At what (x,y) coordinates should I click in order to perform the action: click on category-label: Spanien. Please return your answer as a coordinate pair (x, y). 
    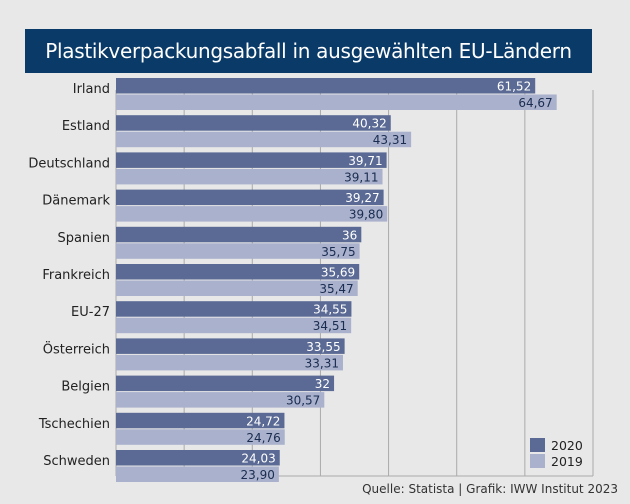
    Looking at the image, I should click on (83, 238).